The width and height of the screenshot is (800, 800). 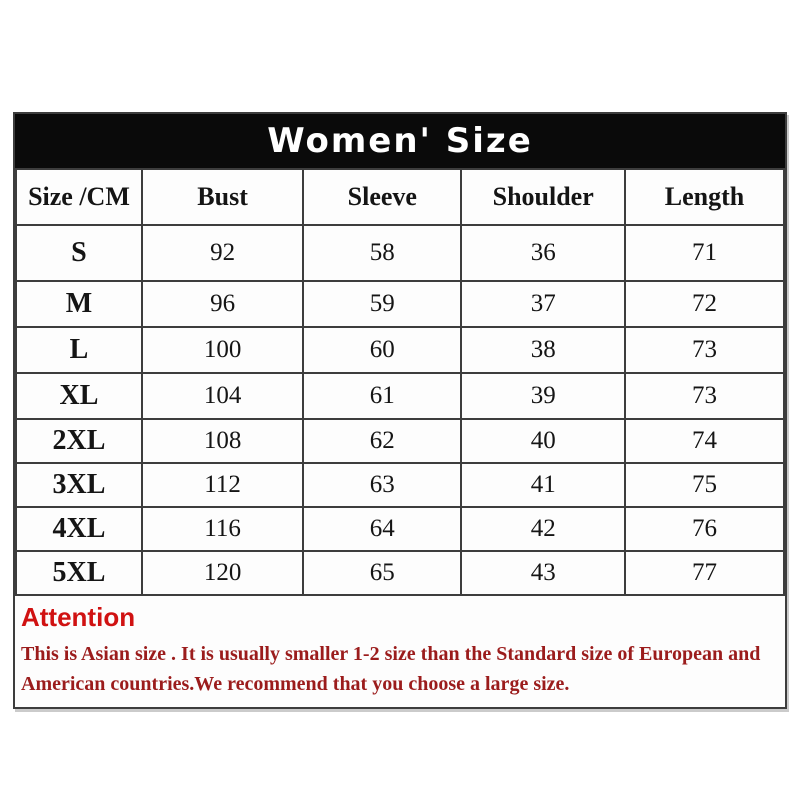 I want to click on length-value: 71, so click(x=704, y=253).